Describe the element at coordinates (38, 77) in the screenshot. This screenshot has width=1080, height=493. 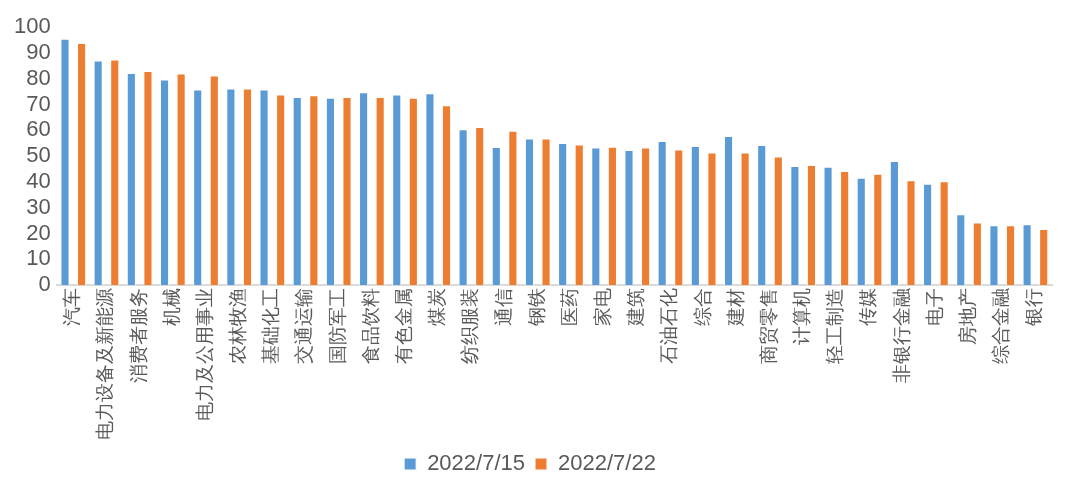
I see `y-tick-label: 80` at that location.